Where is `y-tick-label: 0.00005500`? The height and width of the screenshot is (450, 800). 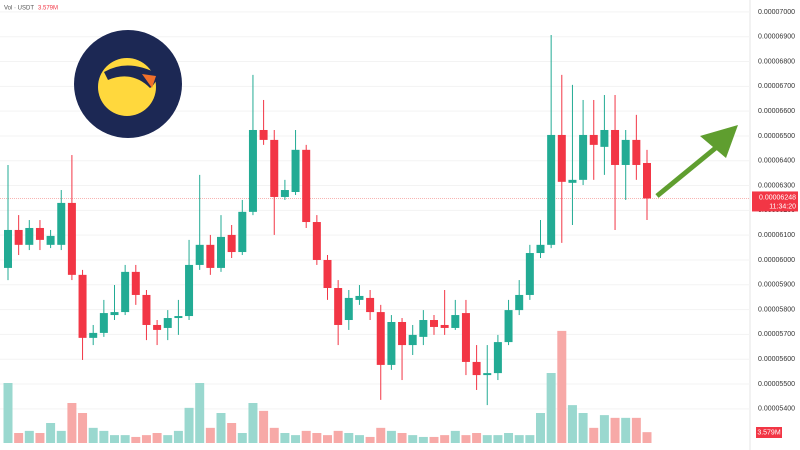
y-tick-label: 0.00005500 is located at coordinates (776, 384).